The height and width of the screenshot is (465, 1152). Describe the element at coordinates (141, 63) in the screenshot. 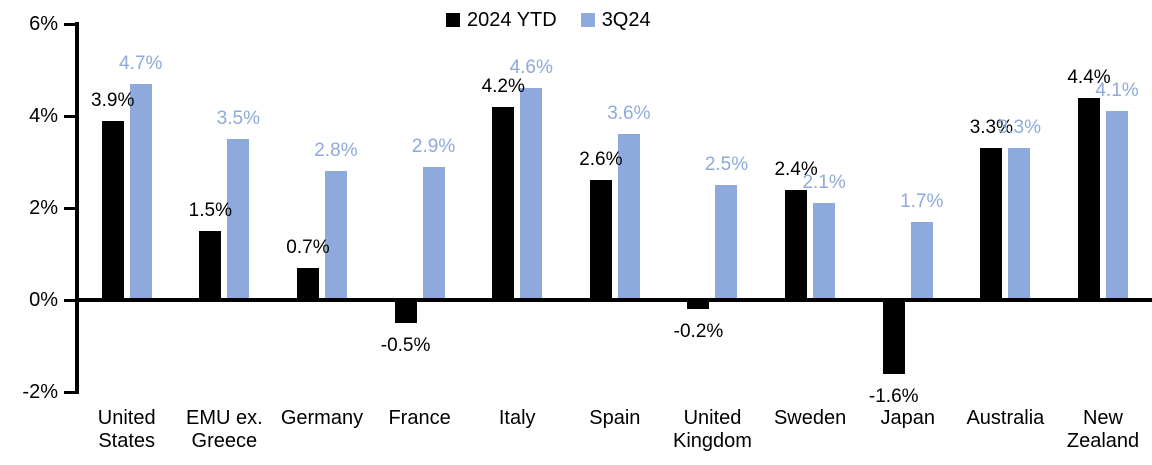

I see `data-label-3q24-united-states: 4.7%` at that location.